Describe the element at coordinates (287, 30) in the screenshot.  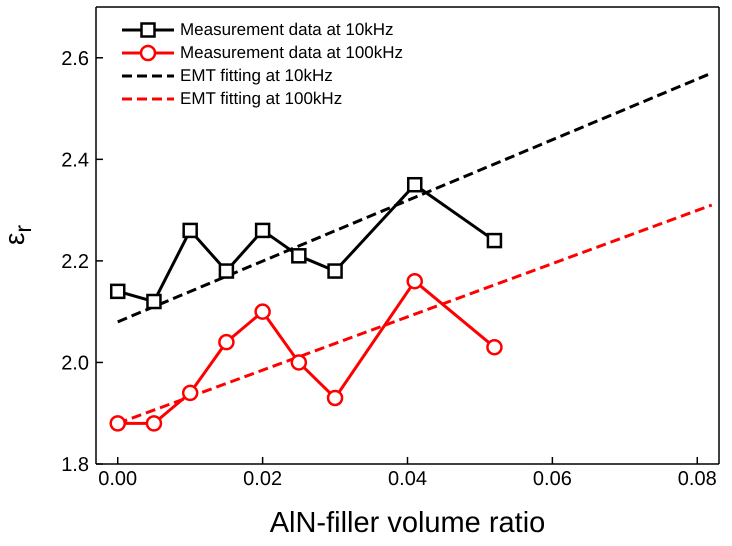
I see `legend-label: Measurement data at 10kHz` at that location.